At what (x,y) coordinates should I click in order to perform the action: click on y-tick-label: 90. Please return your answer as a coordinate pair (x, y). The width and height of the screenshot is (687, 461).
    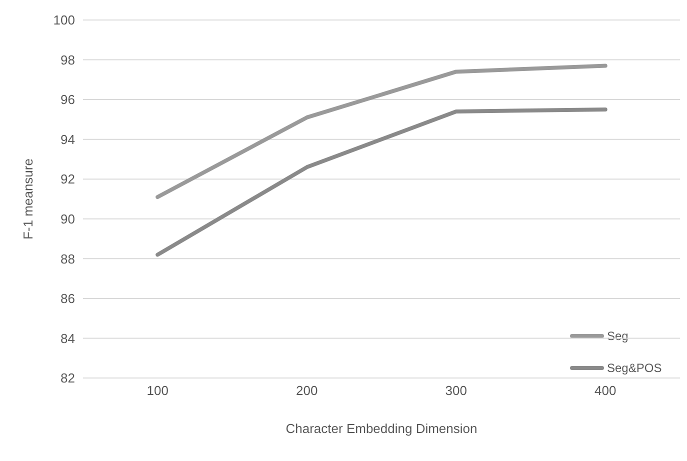
    Looking at the image, I should click on (67, 219).